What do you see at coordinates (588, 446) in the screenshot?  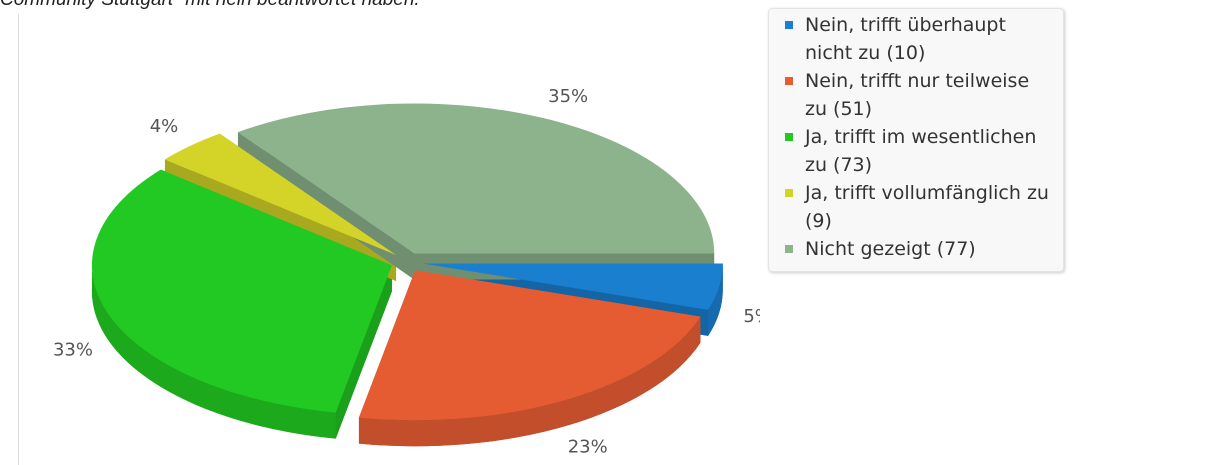 I see `data-label: 23%` at bounding box center [588, 446].